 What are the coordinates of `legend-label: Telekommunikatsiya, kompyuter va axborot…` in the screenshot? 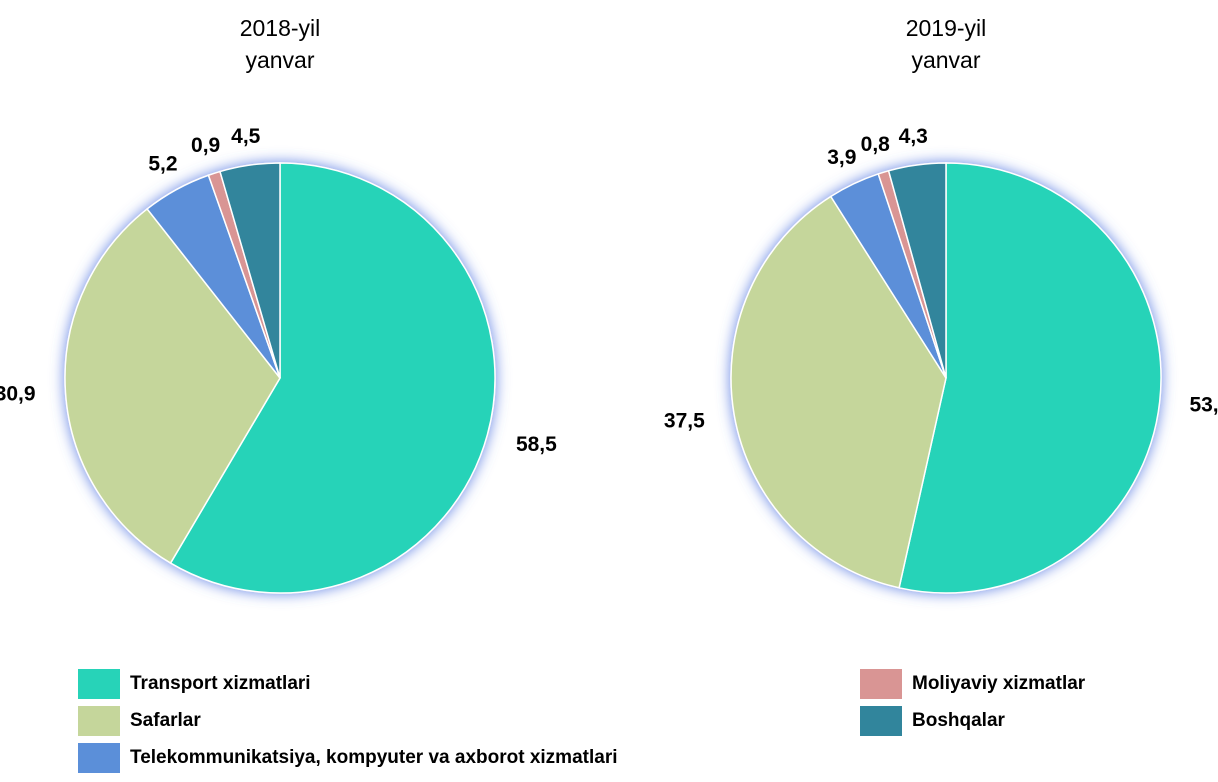 It's located at (374, 757).